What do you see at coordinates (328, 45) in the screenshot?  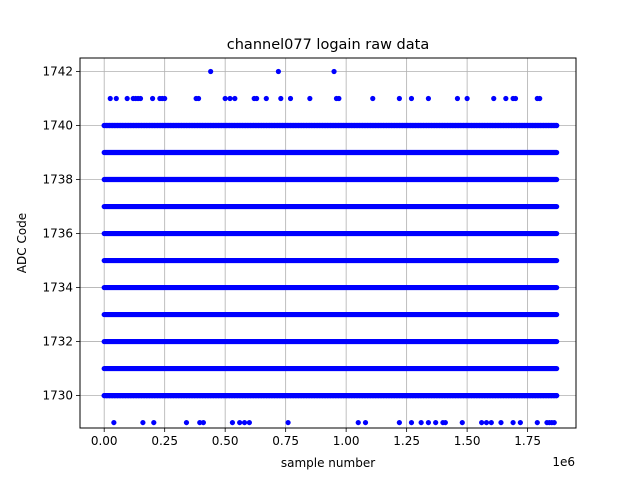 I see `chart-title: channel077 logain raw data` at bounding box center [328, 45].